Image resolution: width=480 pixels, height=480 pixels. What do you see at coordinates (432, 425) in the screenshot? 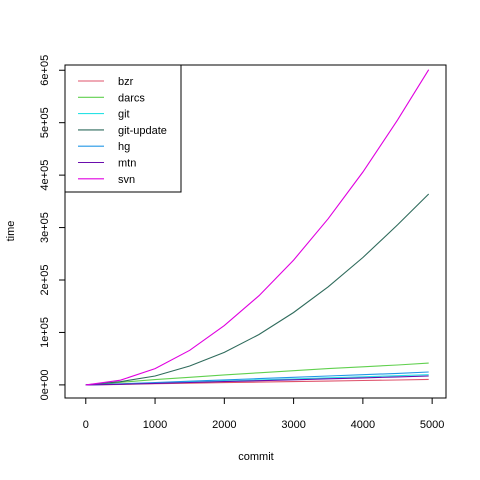
I see `x-tick-label: 5000` at bounding box center [432, 425].